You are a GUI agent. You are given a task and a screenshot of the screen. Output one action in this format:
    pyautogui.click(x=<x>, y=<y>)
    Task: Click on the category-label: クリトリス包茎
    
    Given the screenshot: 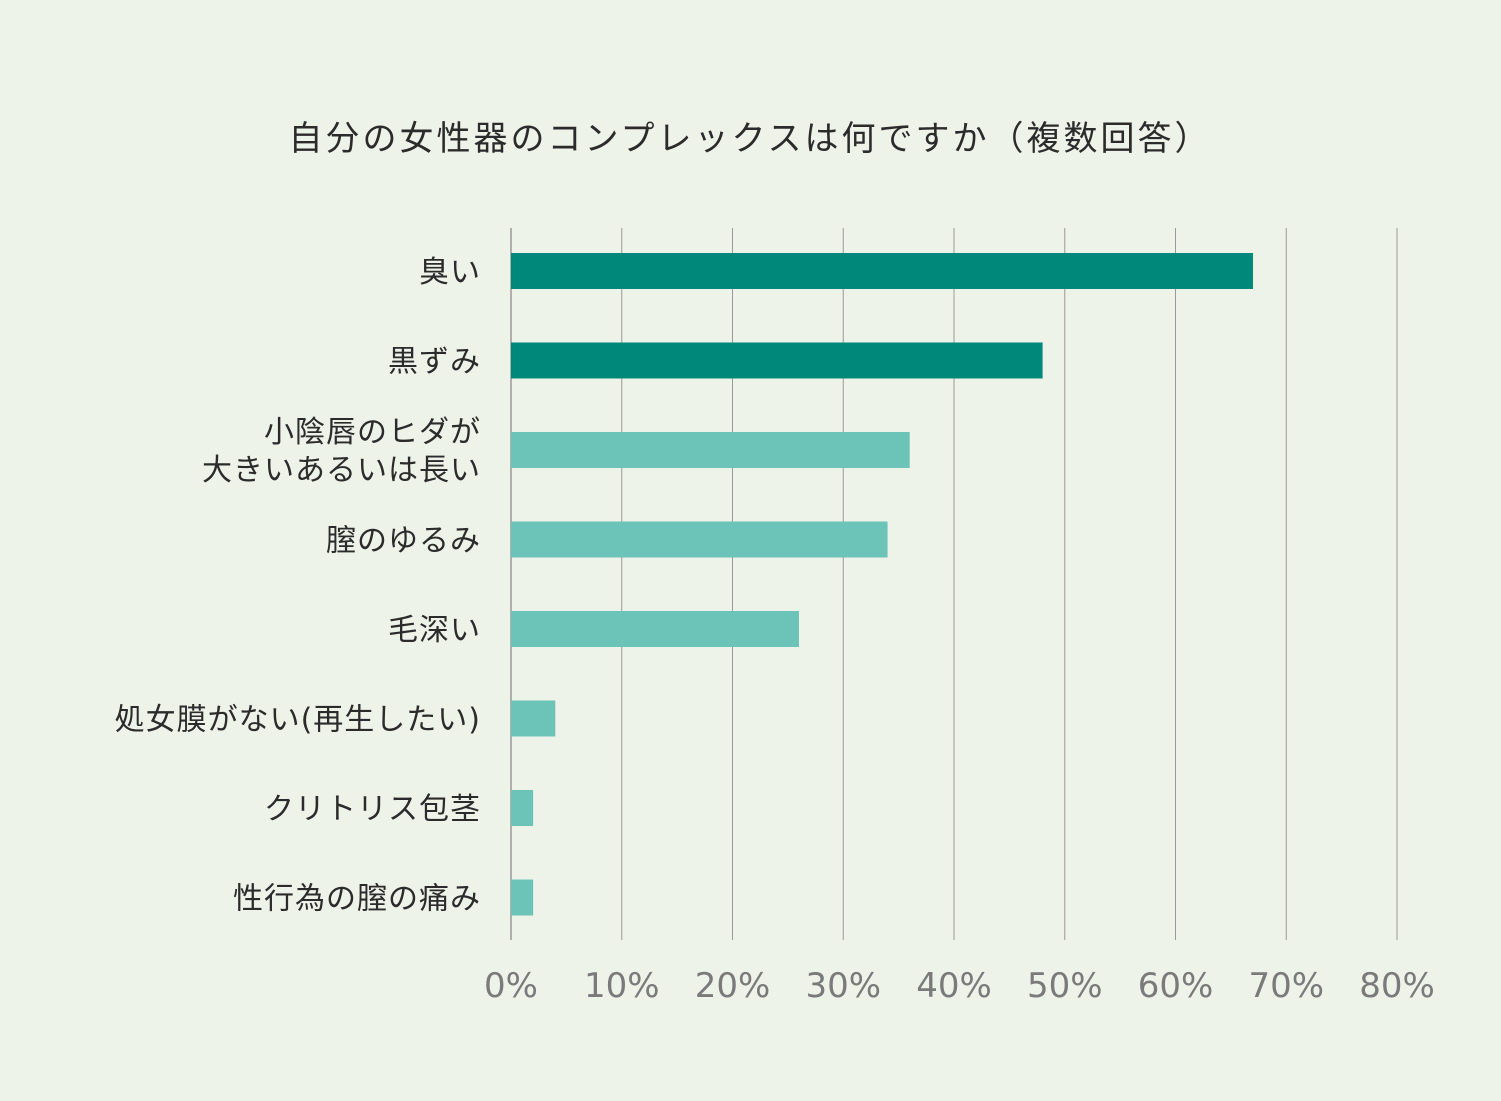 What is the action you would take?
    pyautogui.click(x=372, y=809)
    